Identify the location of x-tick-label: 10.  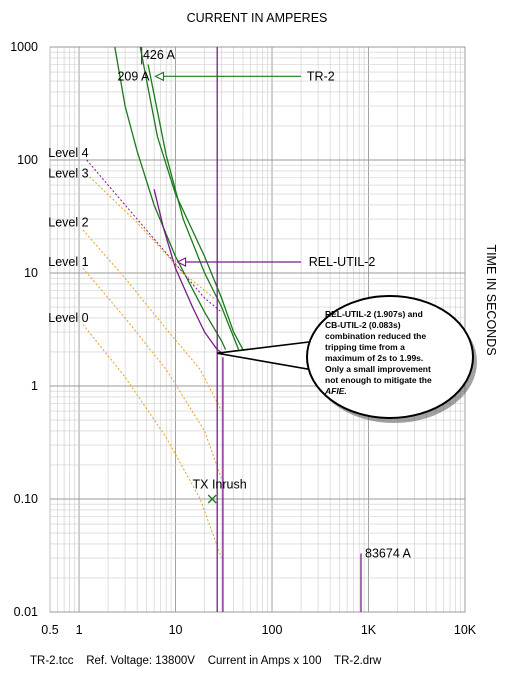
(176, 630).